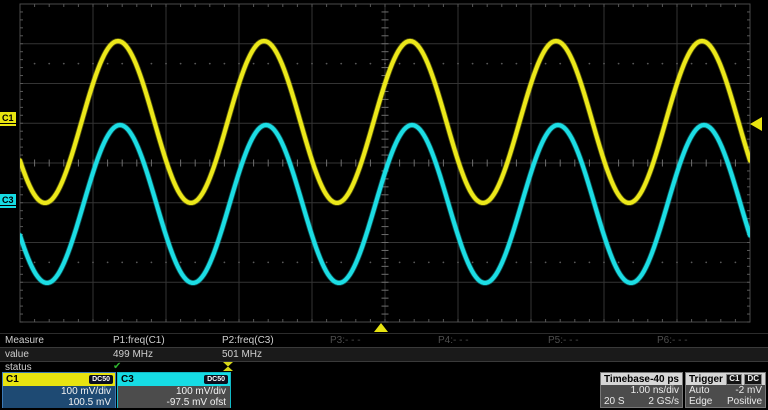 This screenshot has width=768, height=410. What do you see at coordinates (248, 340) in the screenshot?
I see `measure-p2-label: P2:freq(C3)` at bounding box center [248, 340].